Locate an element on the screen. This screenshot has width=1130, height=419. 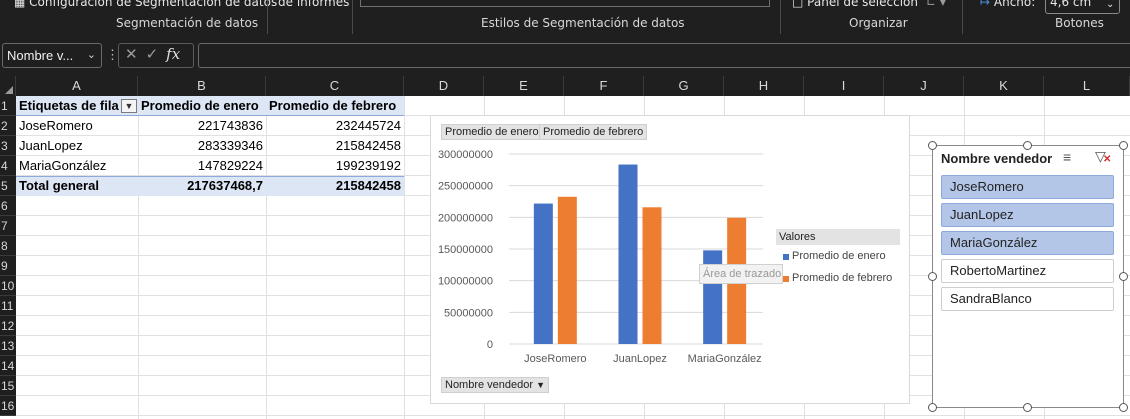
slicer-title: Nombre vendedor is located at coordinates (997, 158).